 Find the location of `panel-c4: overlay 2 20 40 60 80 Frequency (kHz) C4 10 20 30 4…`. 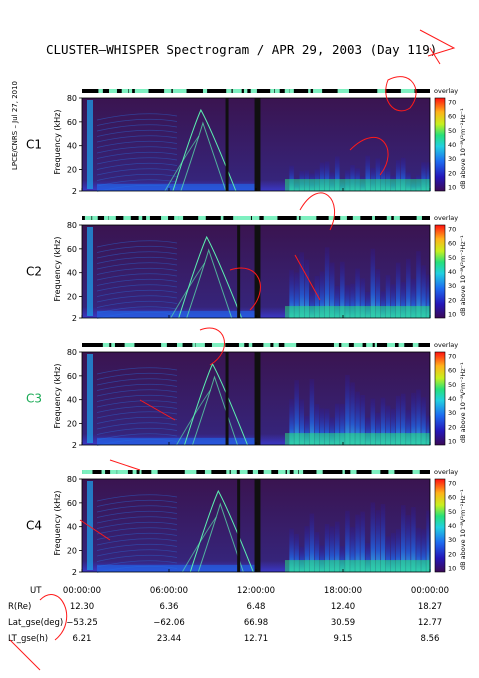

panel-c4: overlay 2 20 40 60 80 Frequency (kHz) C4 10 20 30 4… is located at coordinates (246, 522).